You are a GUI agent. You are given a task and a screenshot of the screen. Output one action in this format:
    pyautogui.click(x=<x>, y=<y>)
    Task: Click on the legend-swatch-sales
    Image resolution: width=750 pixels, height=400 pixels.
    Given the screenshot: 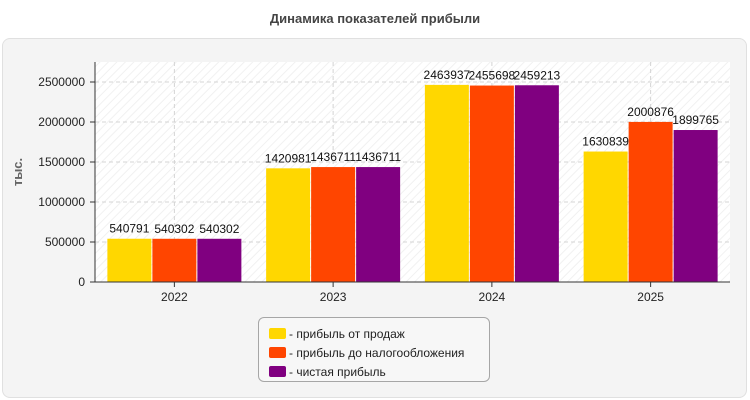 What is the action you would take?
    pyautogui.click(x=277, y=333)
    